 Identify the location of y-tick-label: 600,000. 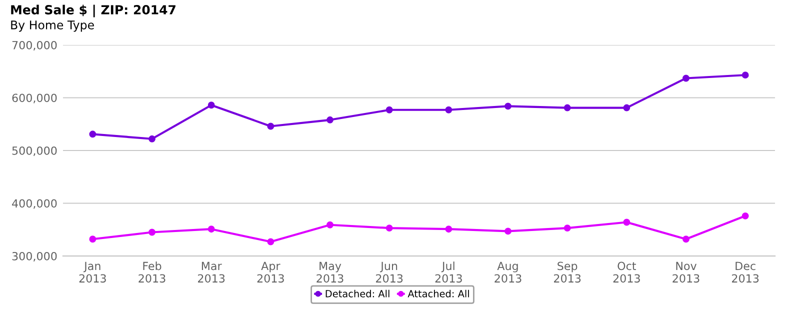
(34, 99).